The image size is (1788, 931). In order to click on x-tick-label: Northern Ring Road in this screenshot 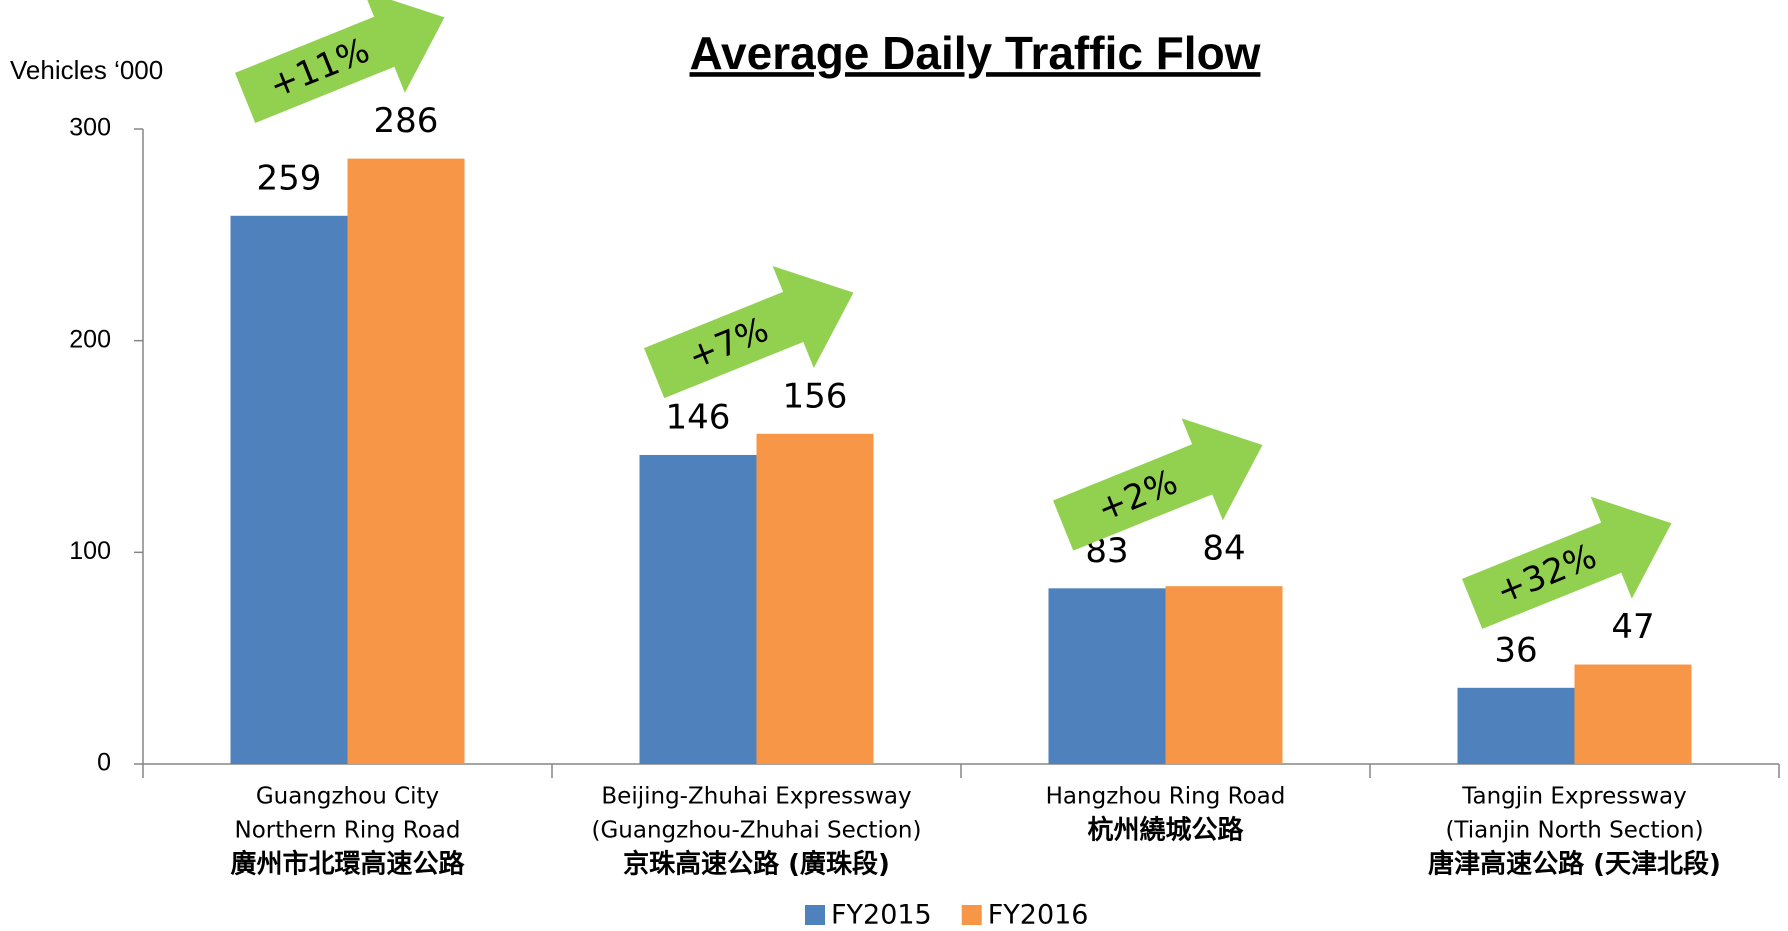, I will do `click(348, 831)`.